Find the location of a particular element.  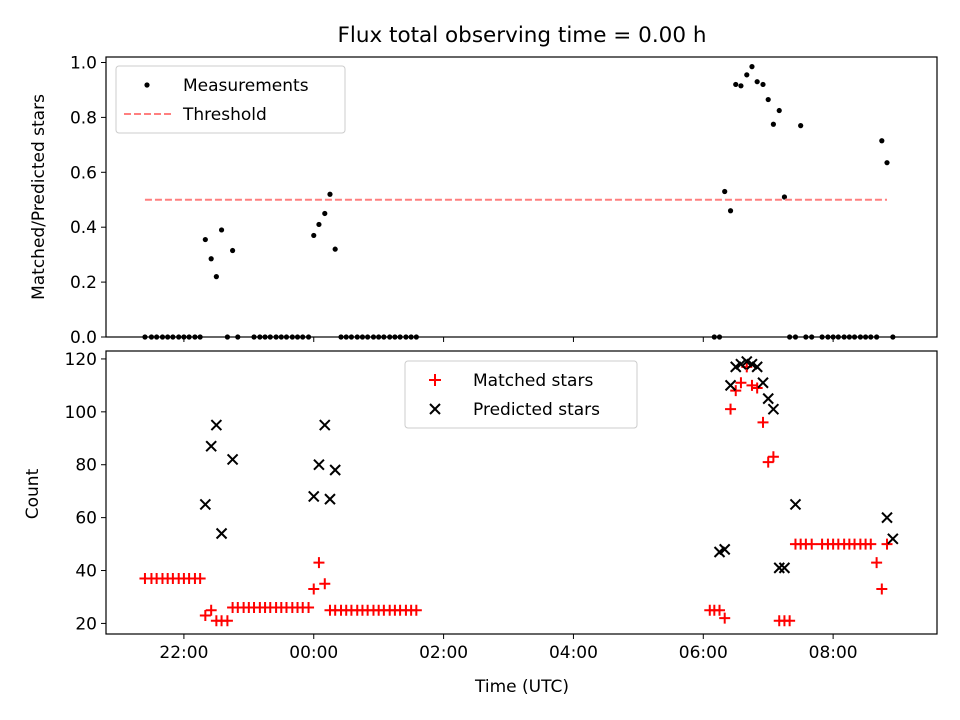

top-y-tick-label: 0.6 is located at coordinates (83, 173).